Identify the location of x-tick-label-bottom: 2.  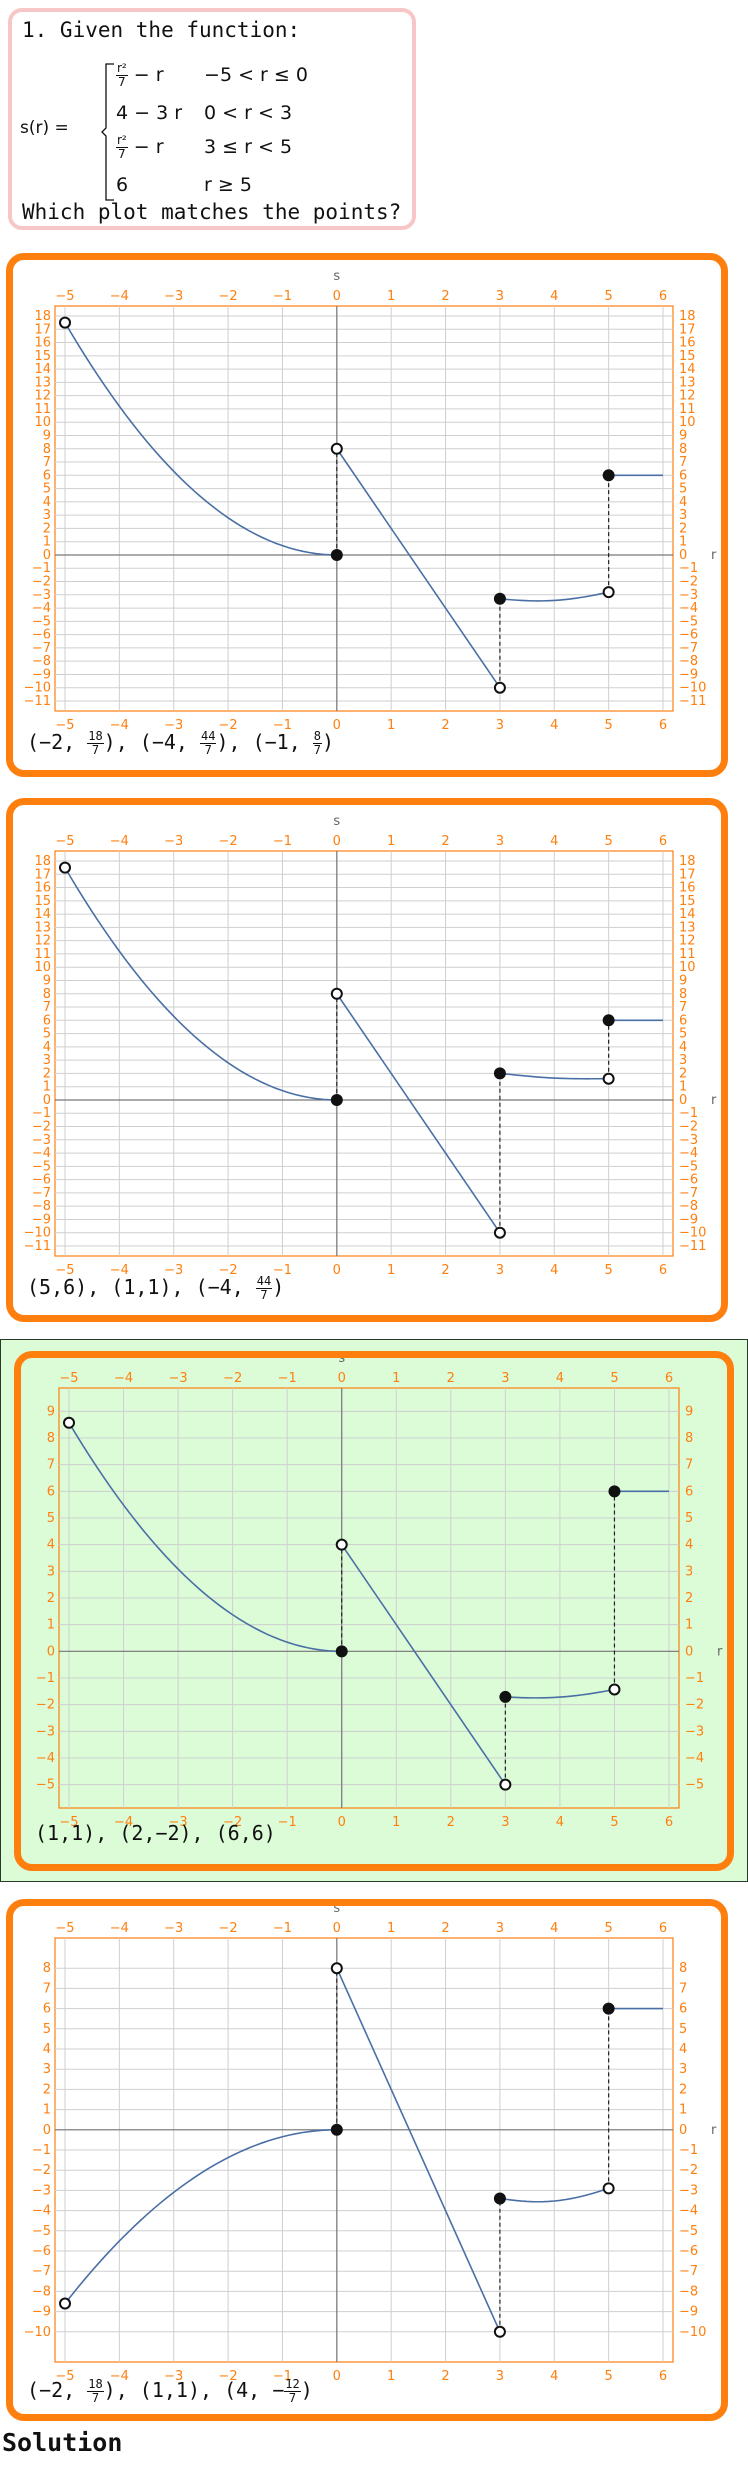
(445, 725).